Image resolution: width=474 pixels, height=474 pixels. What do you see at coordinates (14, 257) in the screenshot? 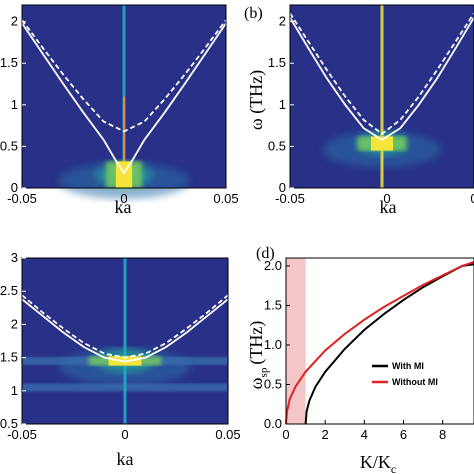
I see `y-tick-label: 3` at bounding box center [14, 257].